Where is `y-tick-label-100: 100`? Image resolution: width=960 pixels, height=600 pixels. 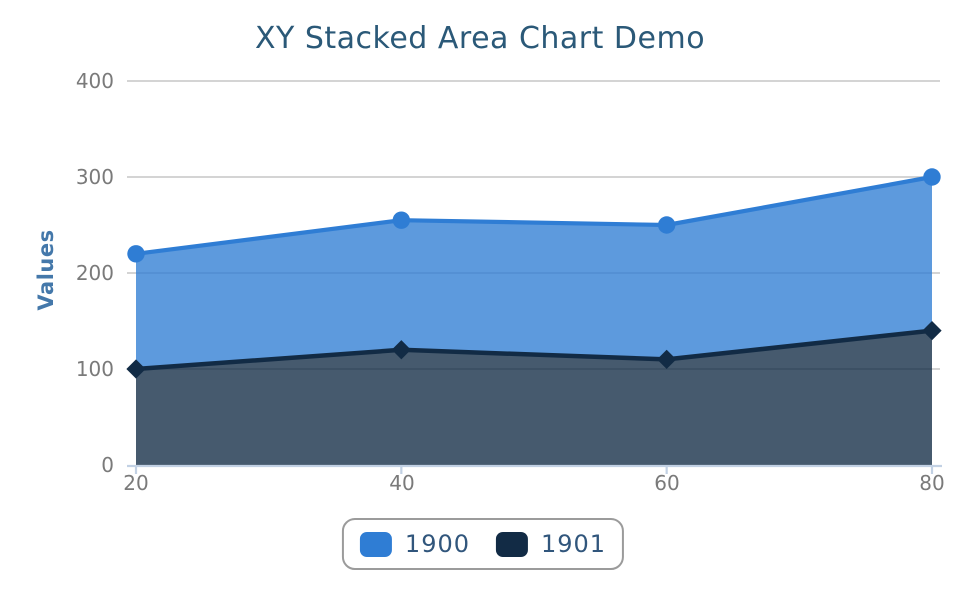 y-tick-label-100: 100 is located at coordinates (94, 369).